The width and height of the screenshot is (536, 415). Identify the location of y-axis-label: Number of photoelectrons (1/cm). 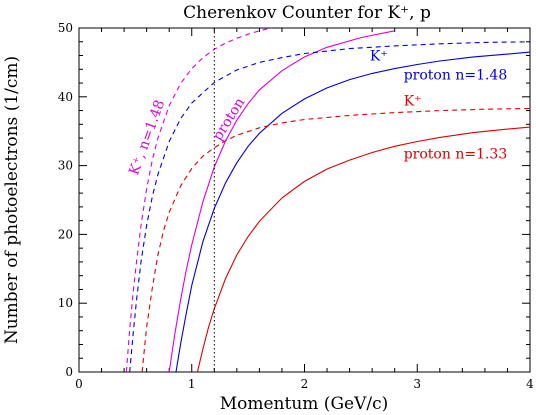
(12, 200).